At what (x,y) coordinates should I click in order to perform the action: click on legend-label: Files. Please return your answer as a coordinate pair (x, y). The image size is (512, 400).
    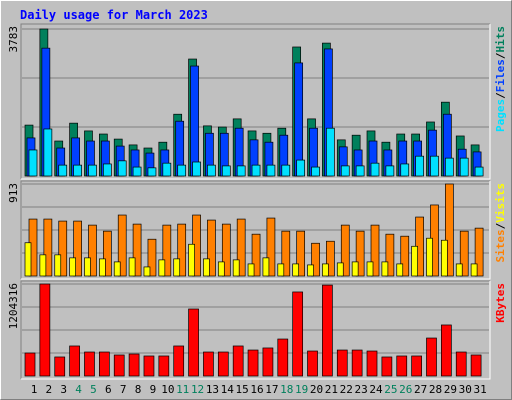
    Looking at the image, I should click on (500, 75).